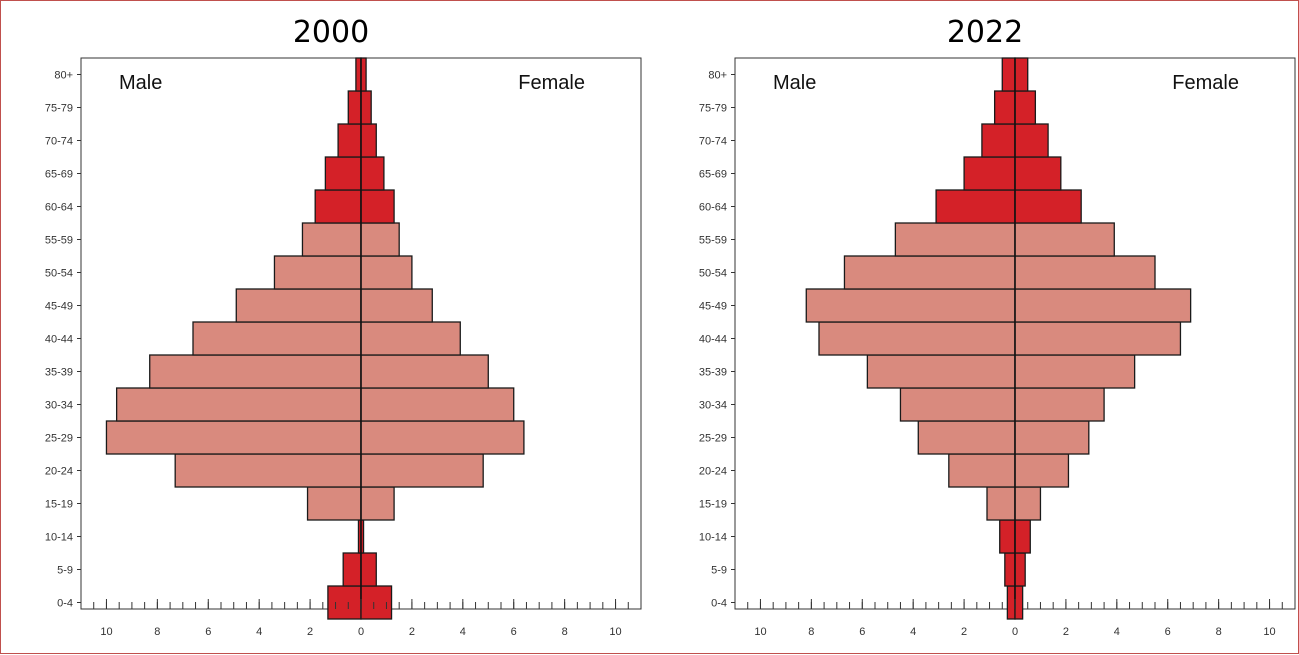  What do you see at coordinates (65, 571) in the screenshot?
I see `age-label-5-9: 5-9` at bounding box center [65, 571].